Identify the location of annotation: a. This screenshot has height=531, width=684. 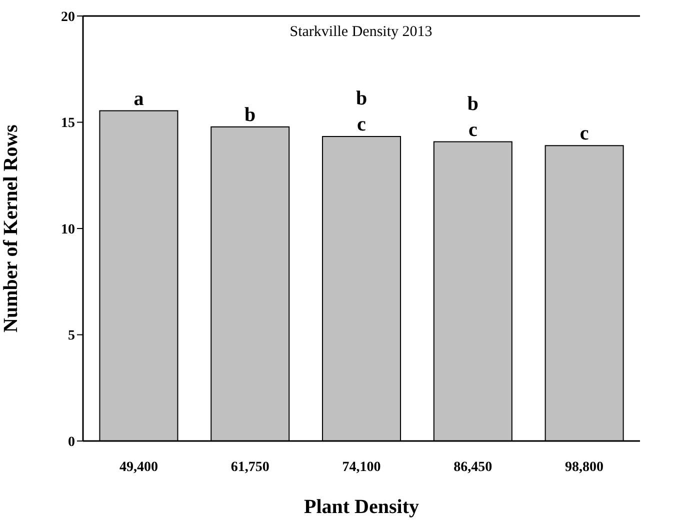
(139, 99).